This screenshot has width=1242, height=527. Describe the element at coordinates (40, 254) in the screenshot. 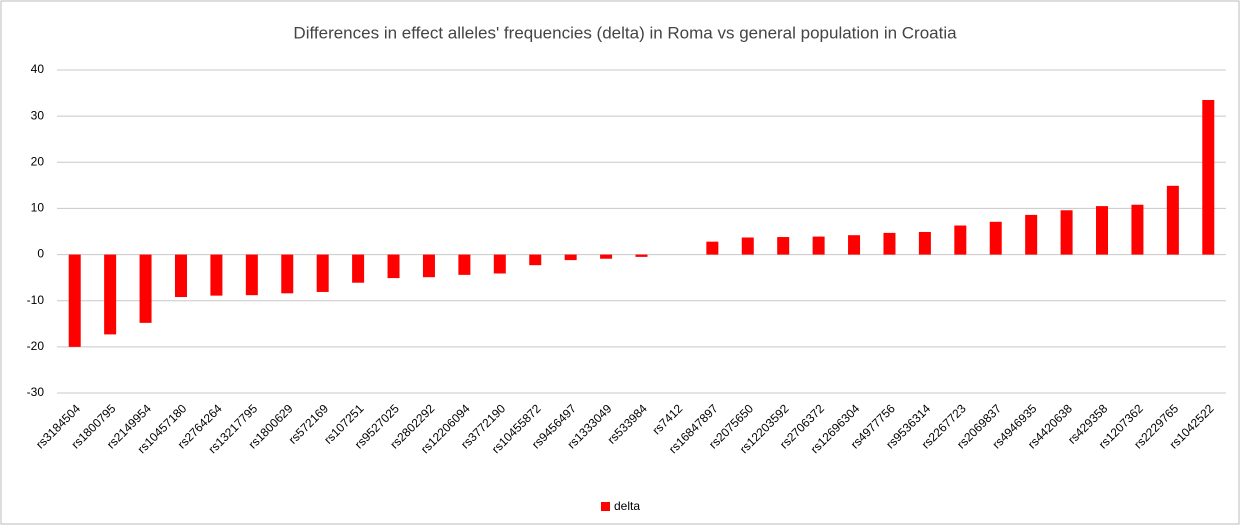

I see `y-tick-label: 0` at that location.